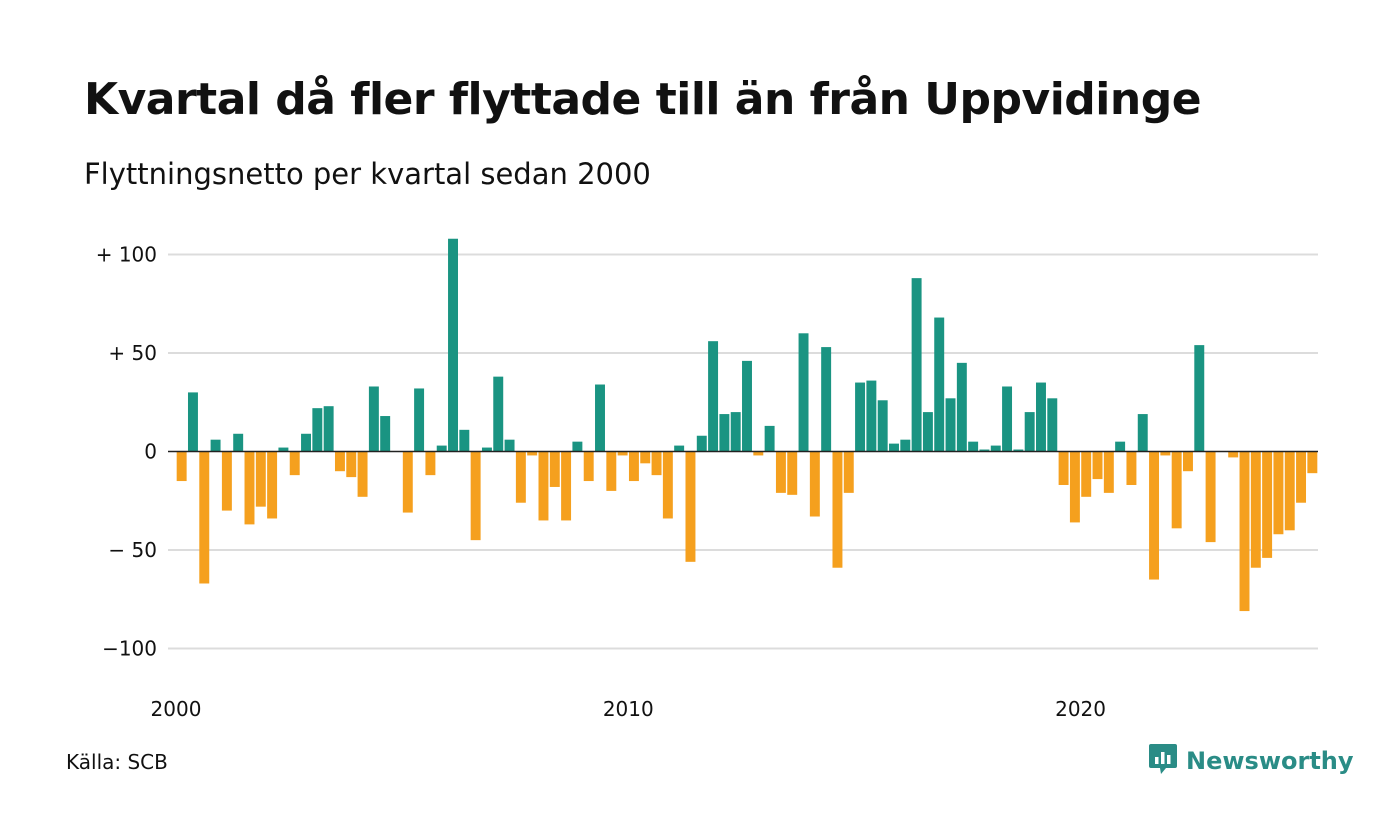 The height and width of the screenshot is (840, 1400). I want to click on x-tick-label: 2000, so click(176, 709).